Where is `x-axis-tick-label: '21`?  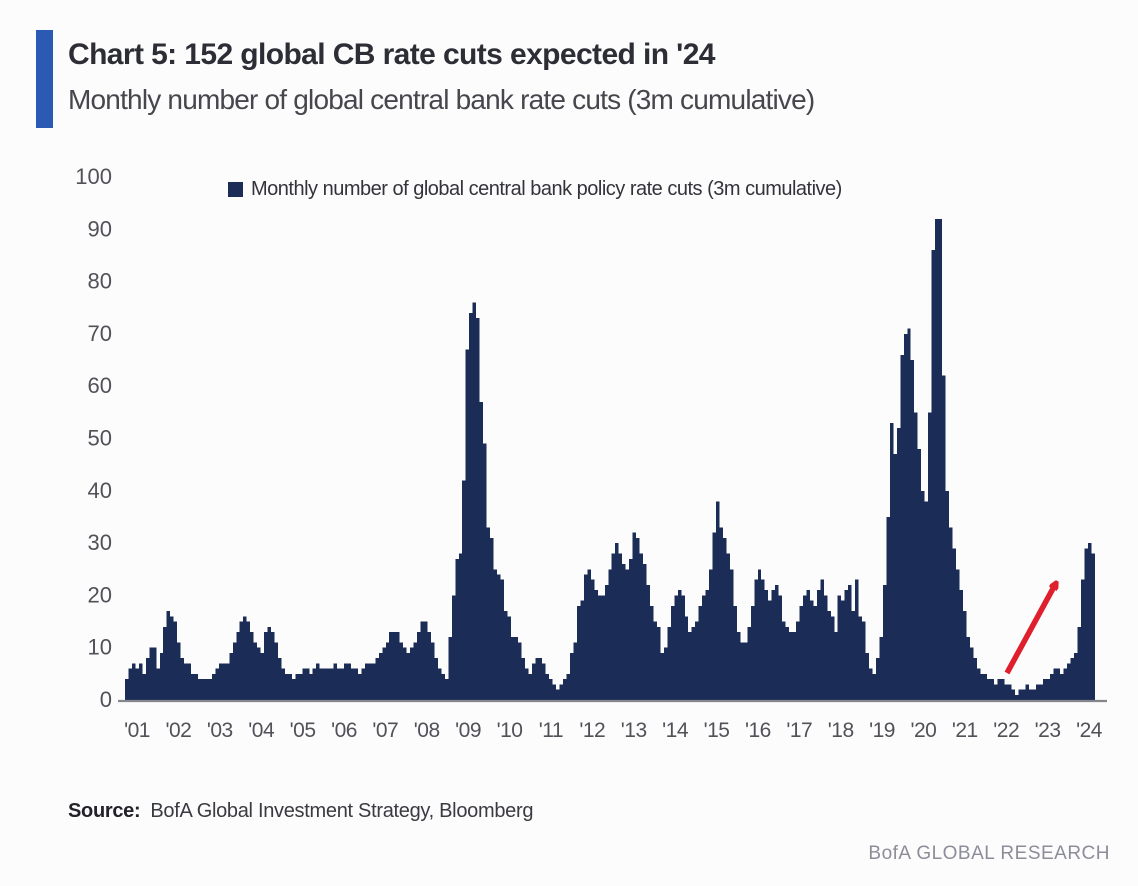 x-axis-tick-label: '21 is located at coordinates (965, 730).